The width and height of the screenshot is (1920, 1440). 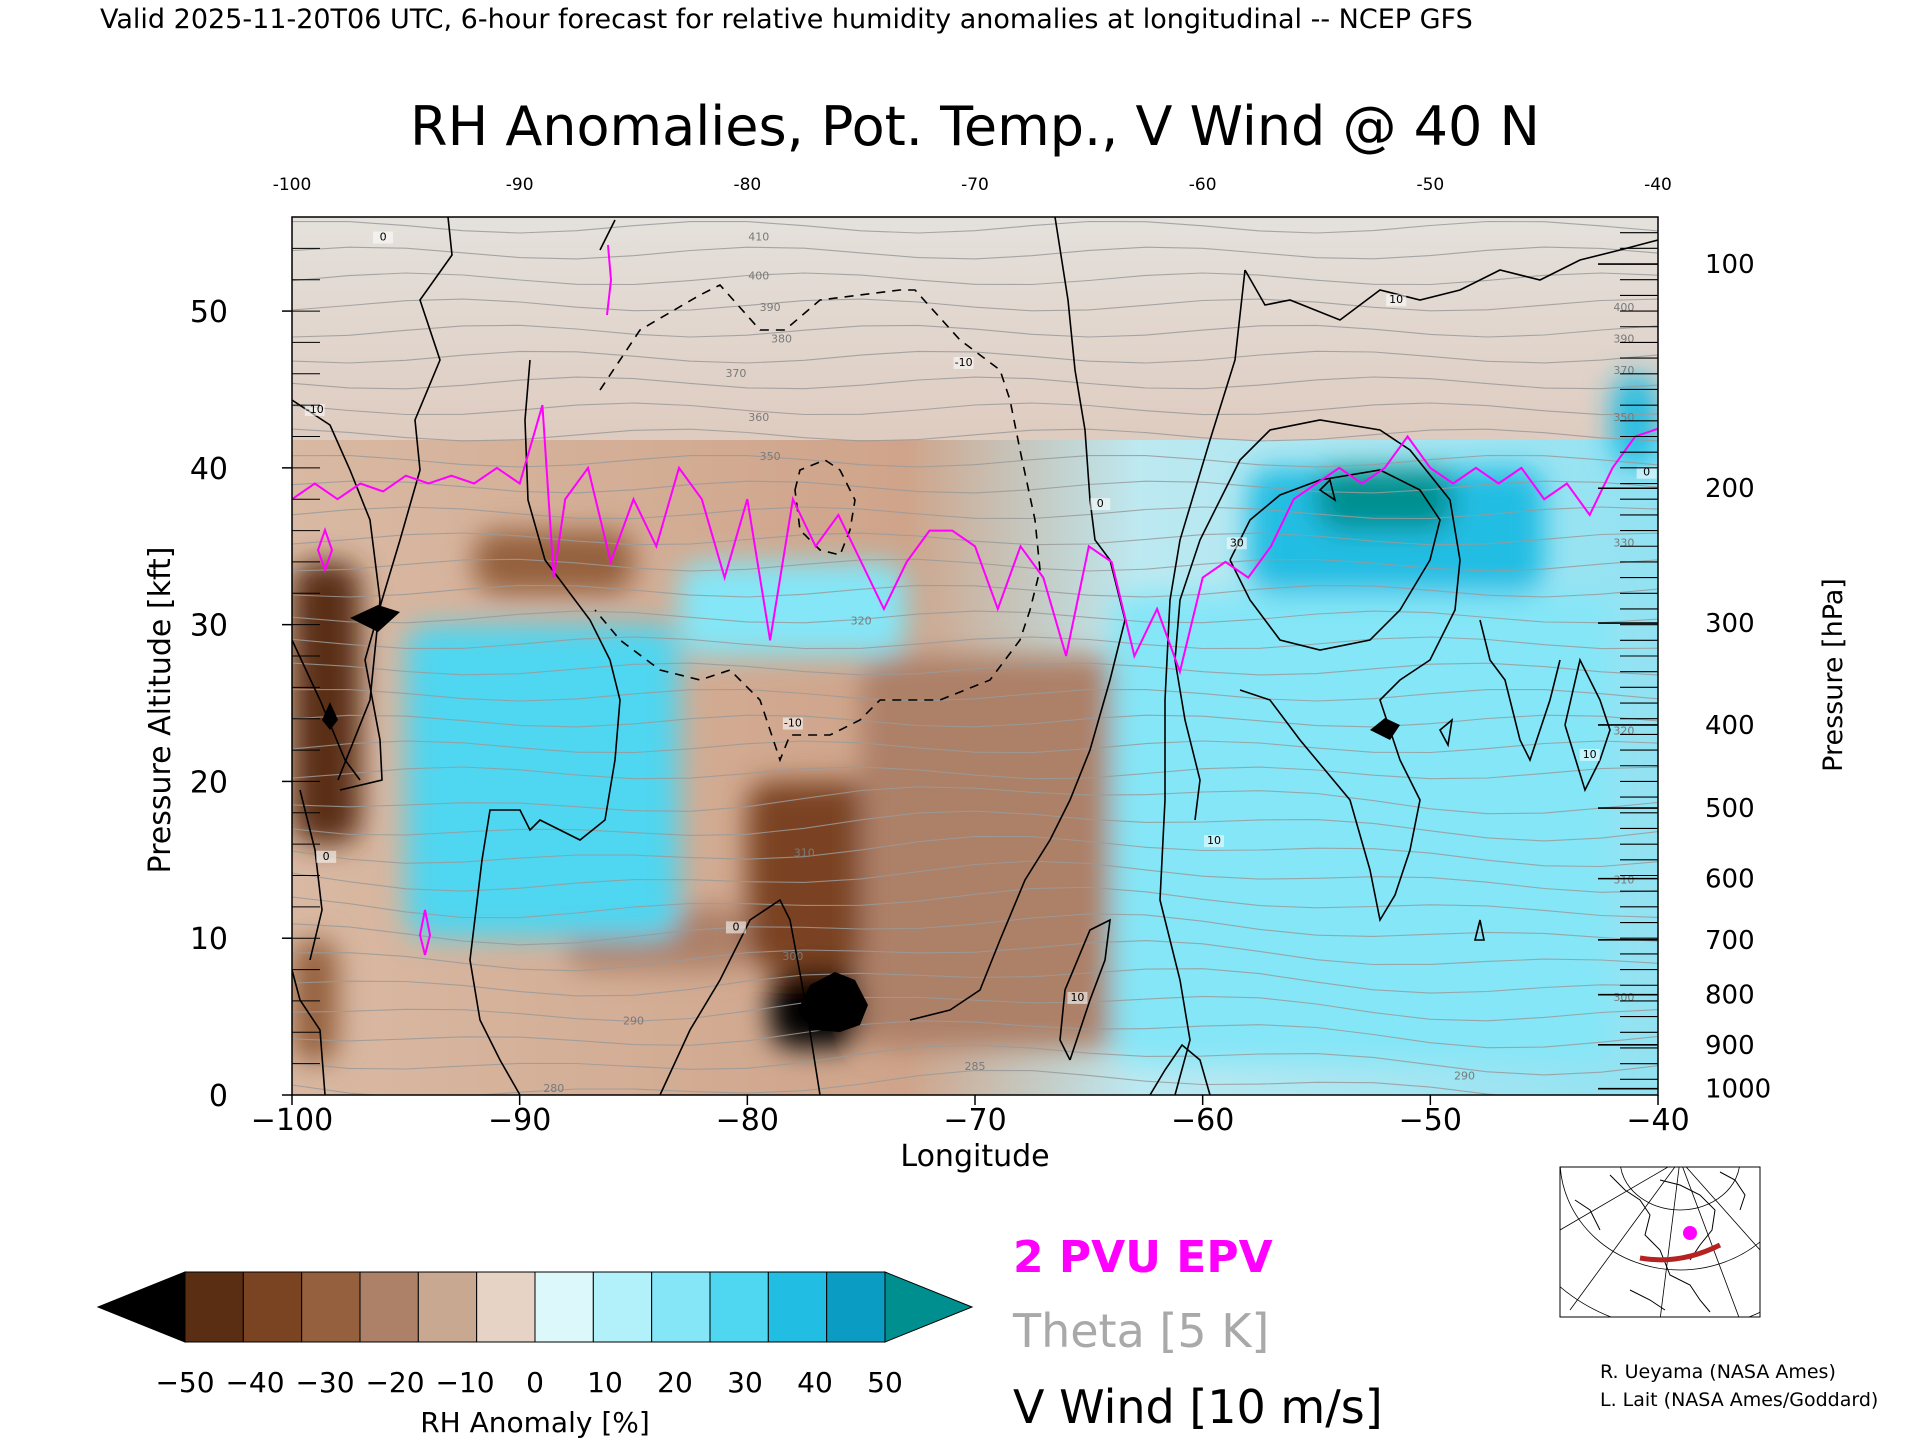 I want to click on locator-map-frame, so click(x=1660, y=1242).